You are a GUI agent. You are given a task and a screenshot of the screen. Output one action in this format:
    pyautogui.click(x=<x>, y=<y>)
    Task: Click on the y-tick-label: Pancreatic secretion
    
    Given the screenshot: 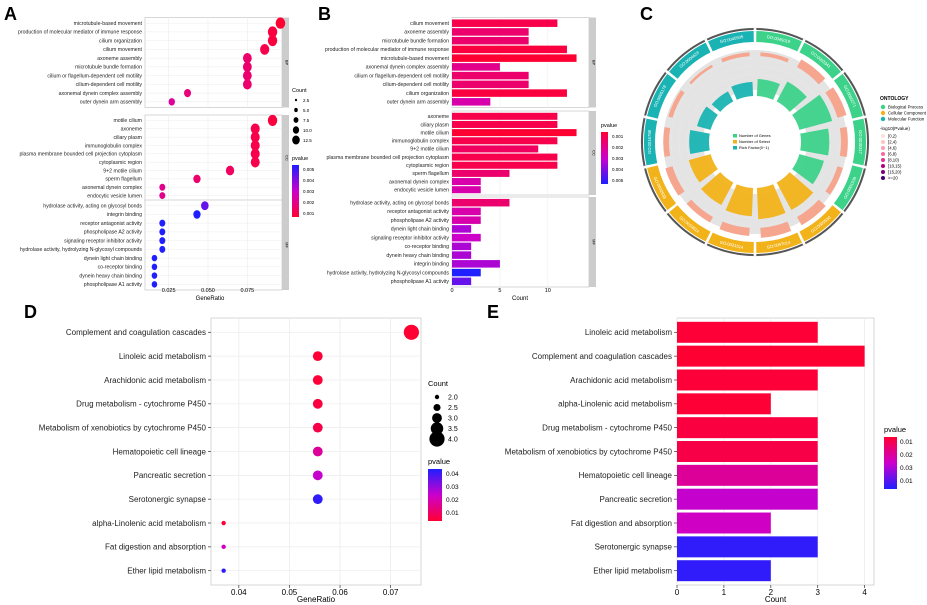 What is the action you would take?
    pyautogui.click(x=170, y=475)
    